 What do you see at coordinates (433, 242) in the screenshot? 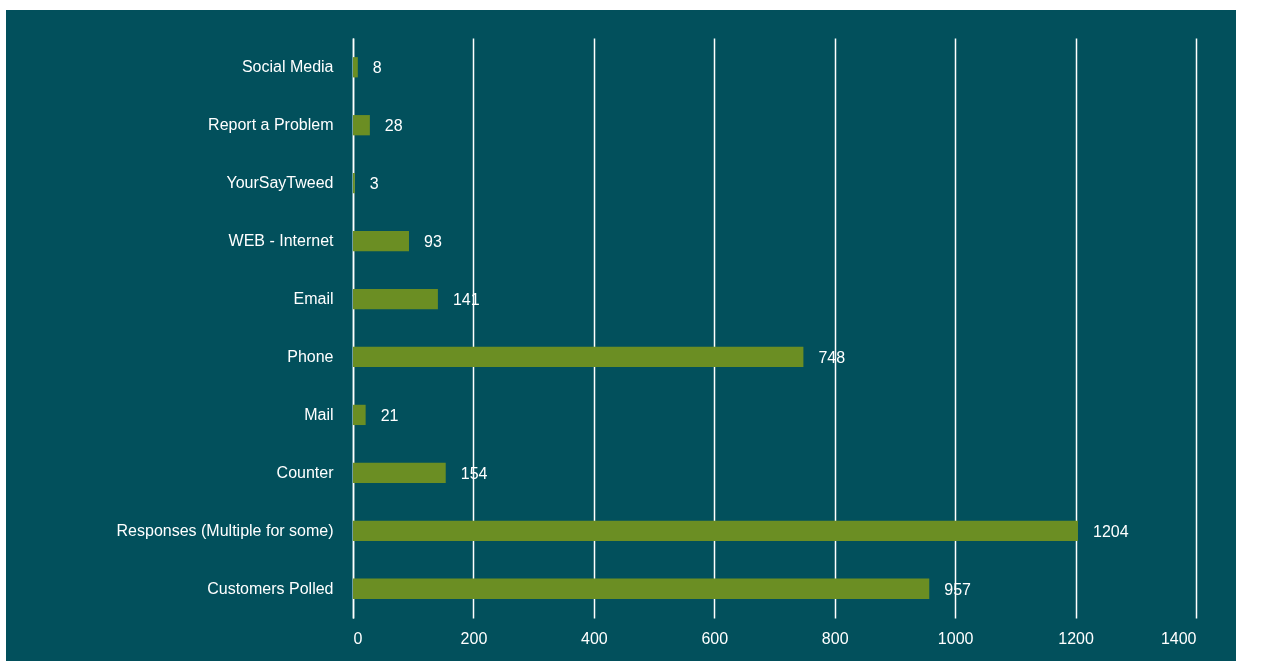
I see `data-label: 93` at bounding box center [433, 242].